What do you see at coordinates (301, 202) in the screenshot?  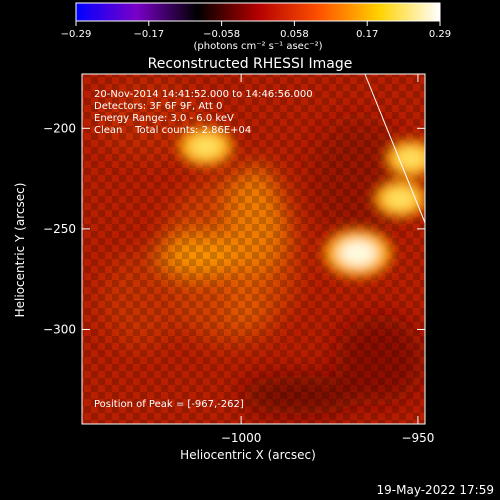 I see `source-layer` at bounding box center [301, 202].